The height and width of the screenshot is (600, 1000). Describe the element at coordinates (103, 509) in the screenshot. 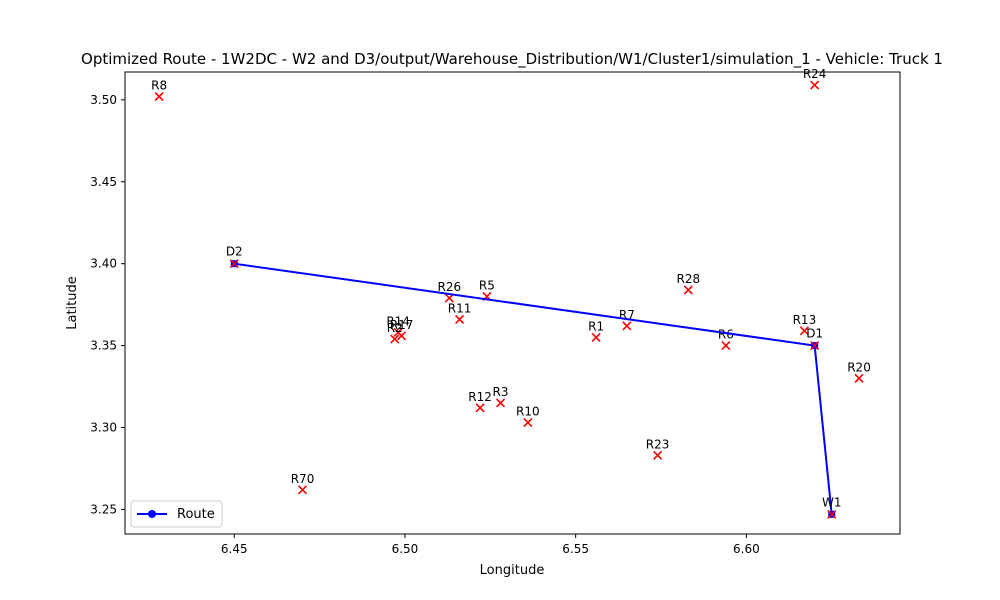

I see `y-tick-label: 3.25` at that location.